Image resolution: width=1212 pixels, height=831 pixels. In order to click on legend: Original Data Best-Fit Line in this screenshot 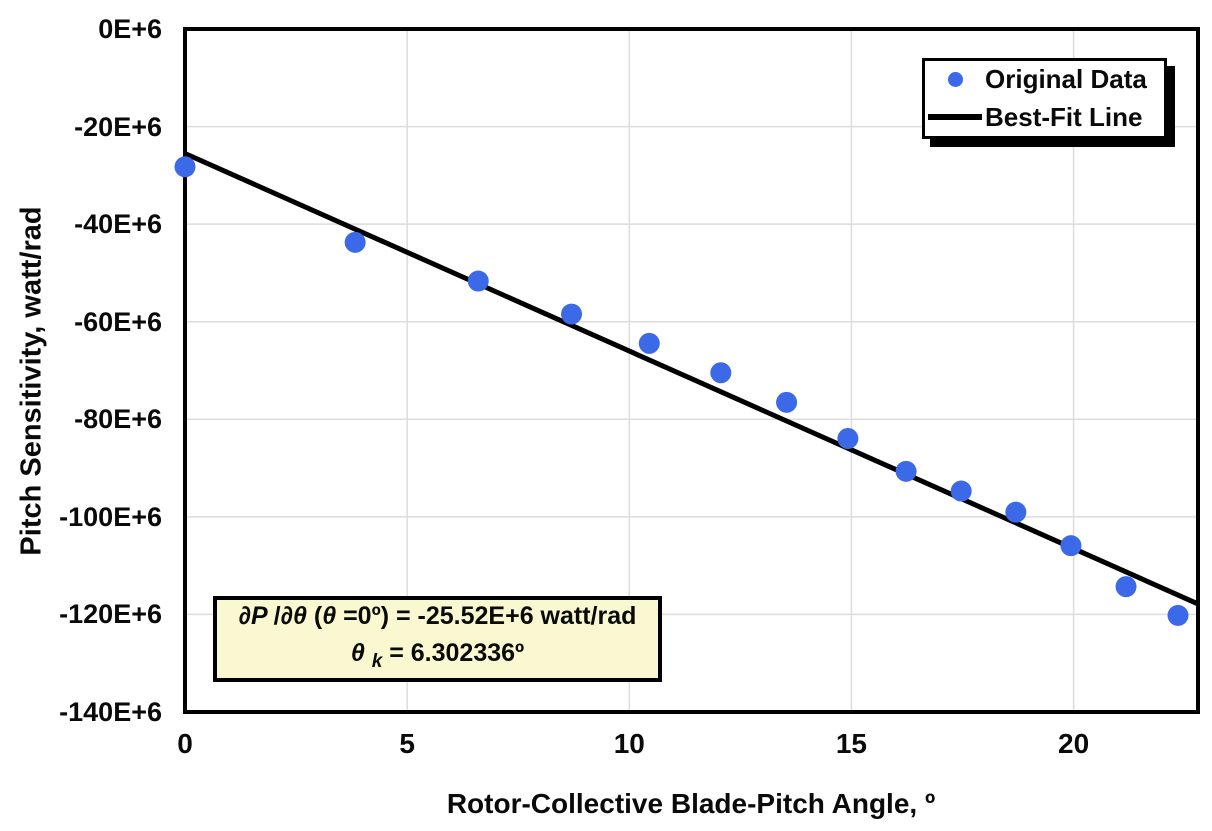, I will do `click(1044, 98)`.